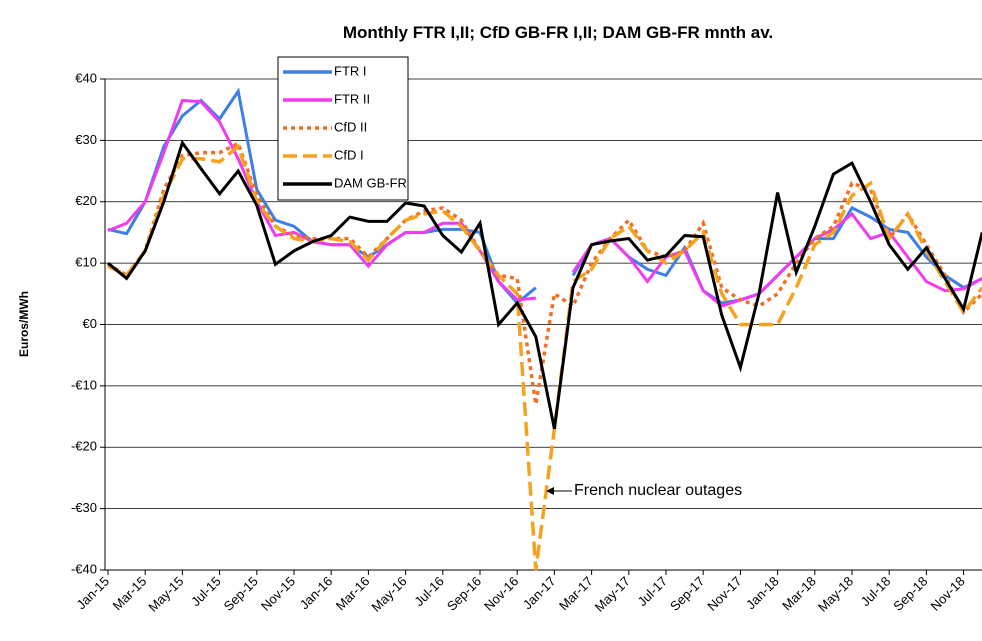 The image size is (982, 641). Describe the element at coordinates (724, 594) in the screenshot. I see `x-tick-label: Nov-17` at that location.